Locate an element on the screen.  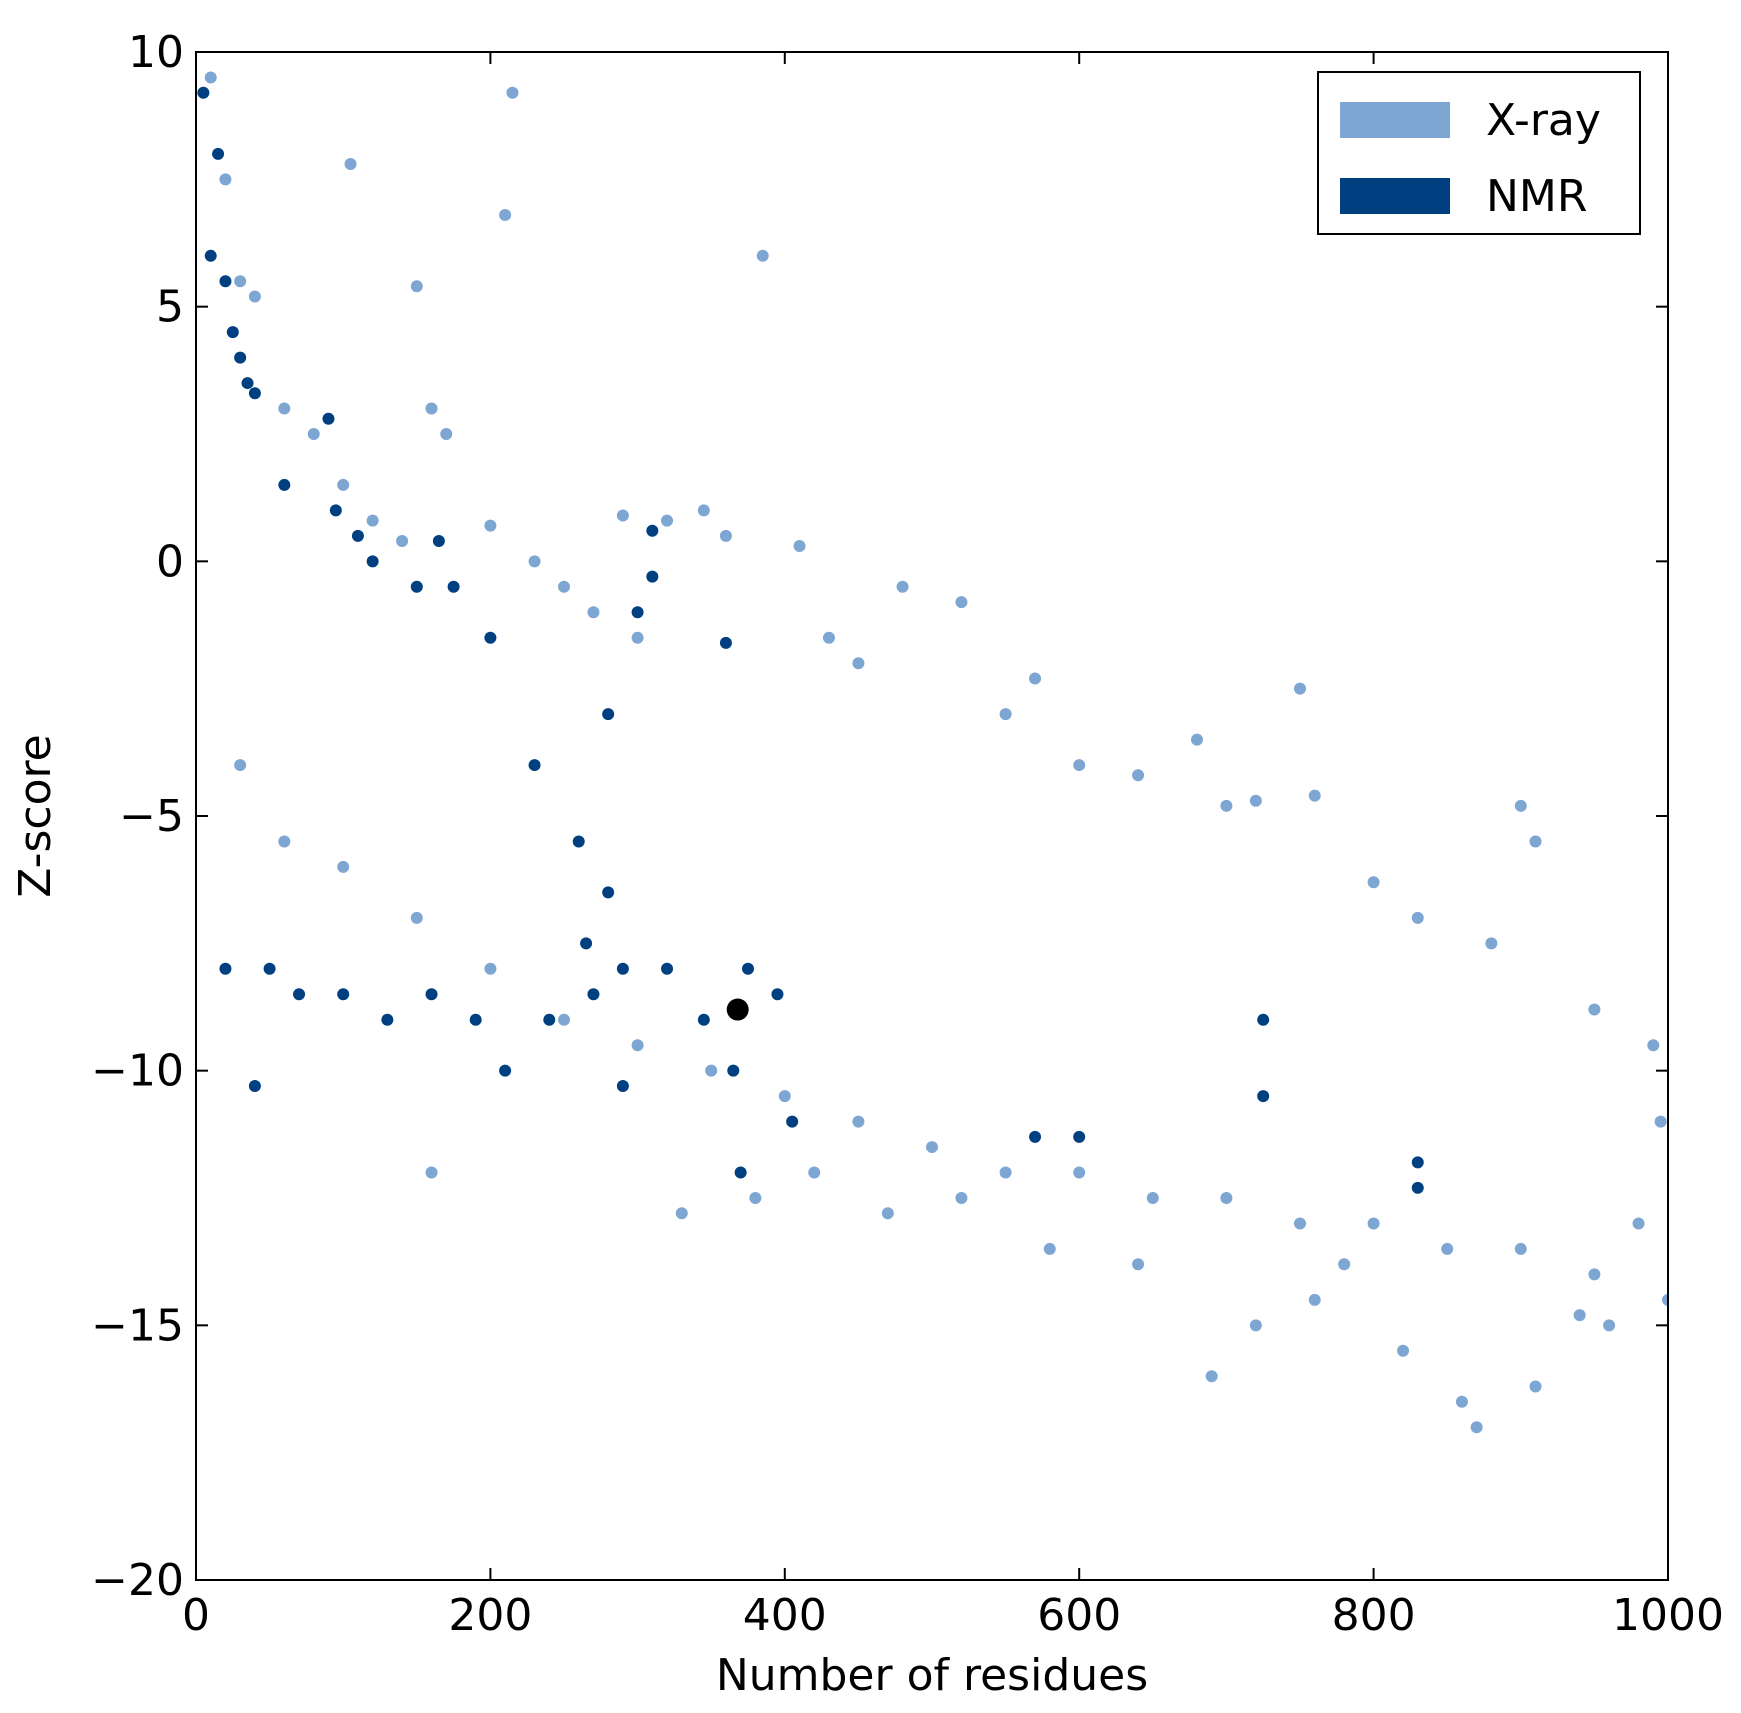
x-axis-label: Number of residues is located at coordinates (932, 1675).